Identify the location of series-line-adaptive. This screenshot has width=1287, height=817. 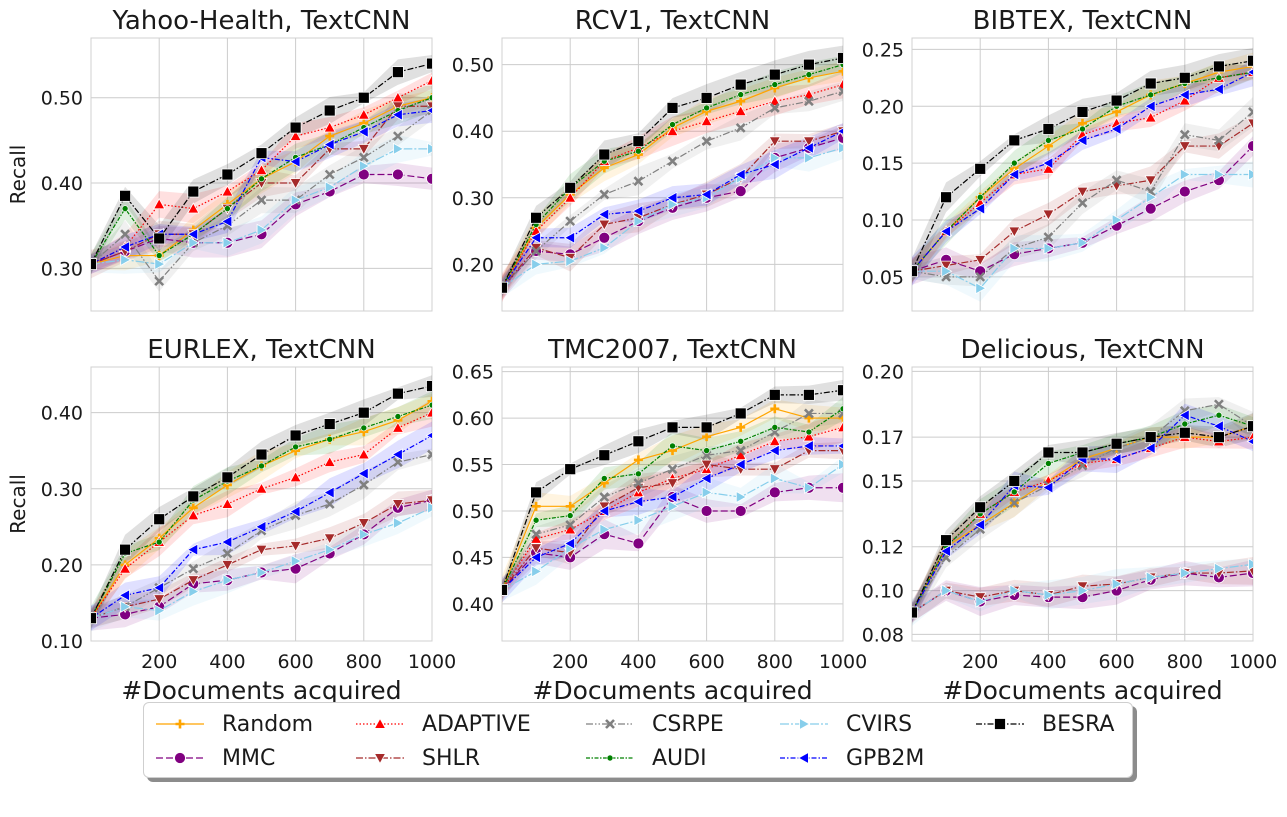
(261, 172).